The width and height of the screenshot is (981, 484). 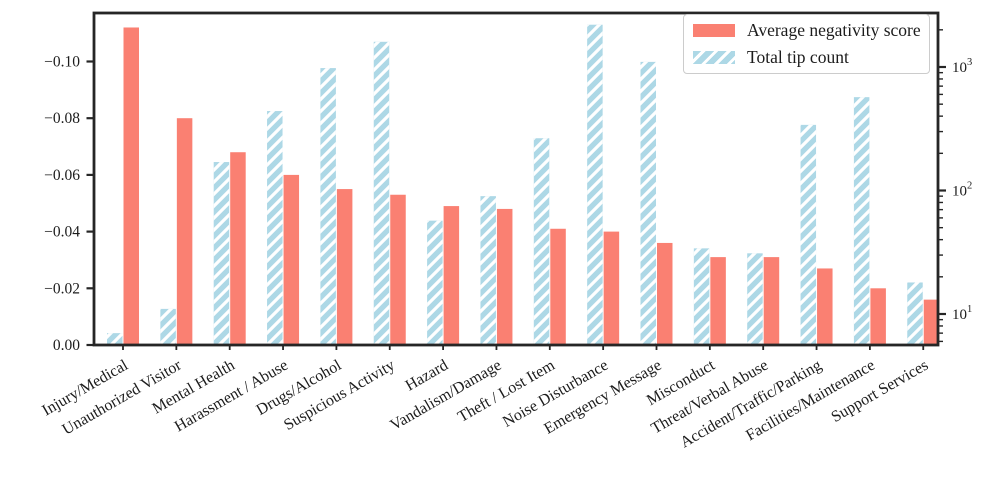 What do you see at coordinates (62, 62) in the screenshot?
I see `left-tick-label: −0.10` at bounding box center [62, 62].